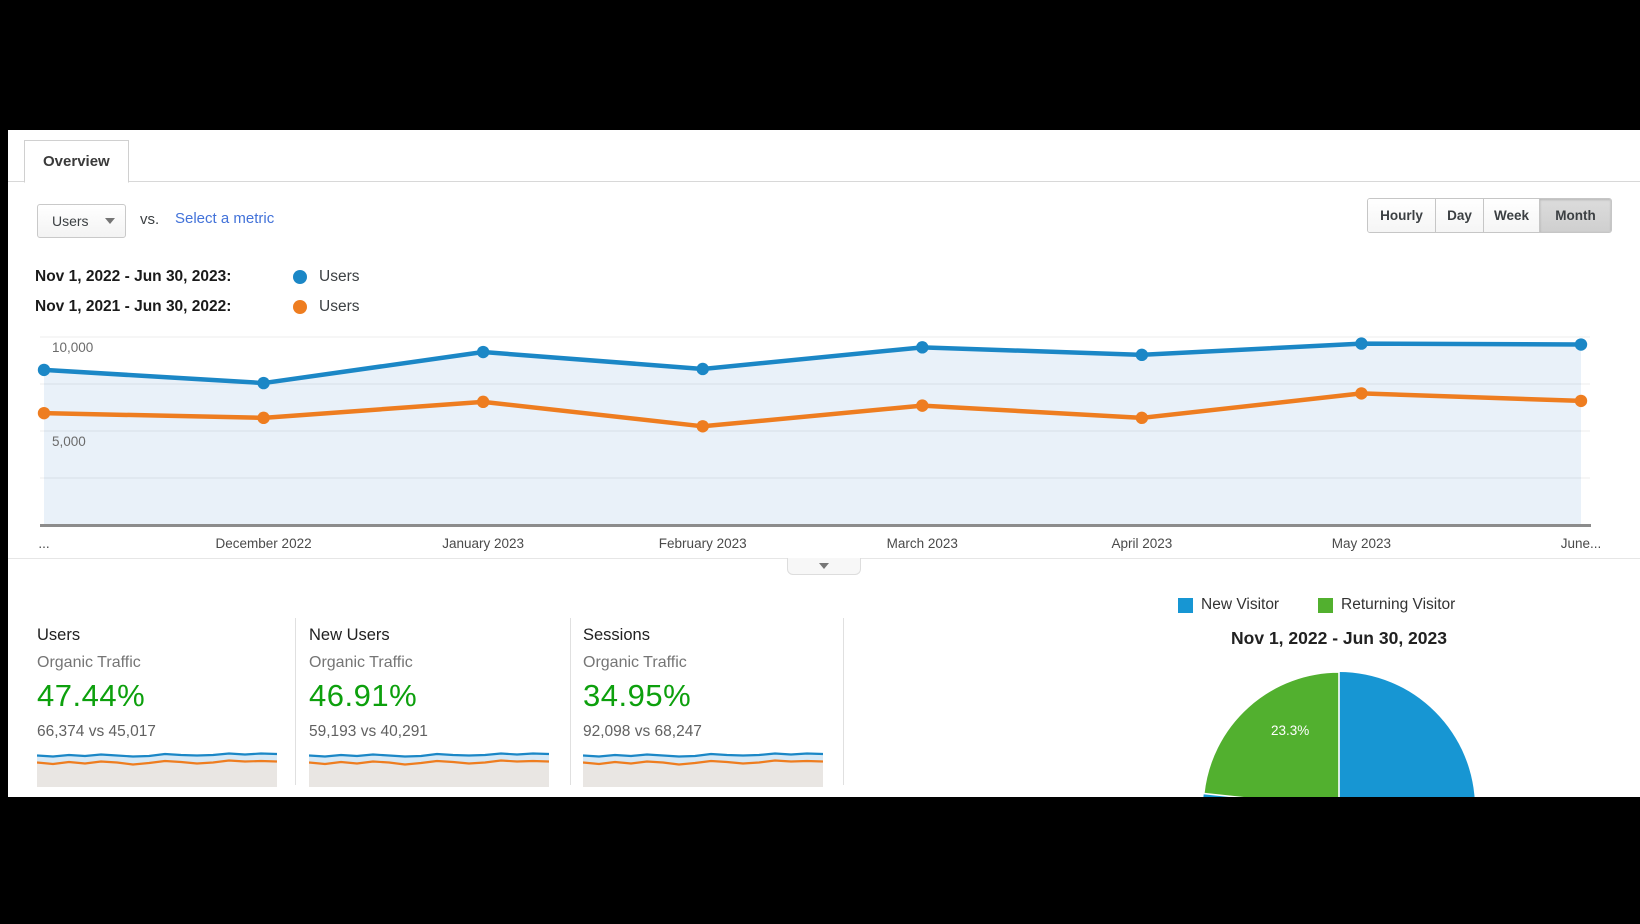 The image size is (1640, 924). I want to click on metric-dropdown-value: Users, so click(70, 221).